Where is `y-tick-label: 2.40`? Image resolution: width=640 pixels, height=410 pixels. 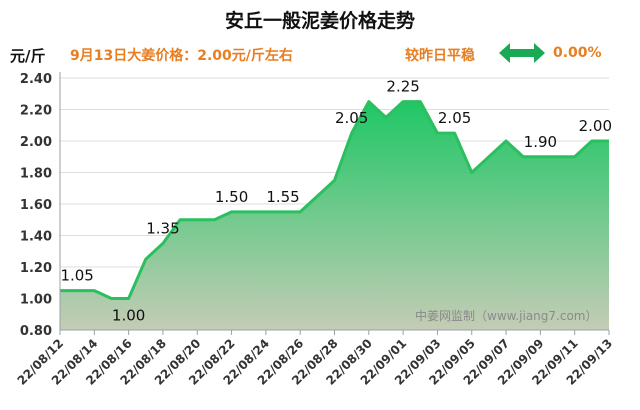 y-tick-label: 2.40 is located at coordinates (36, 79).